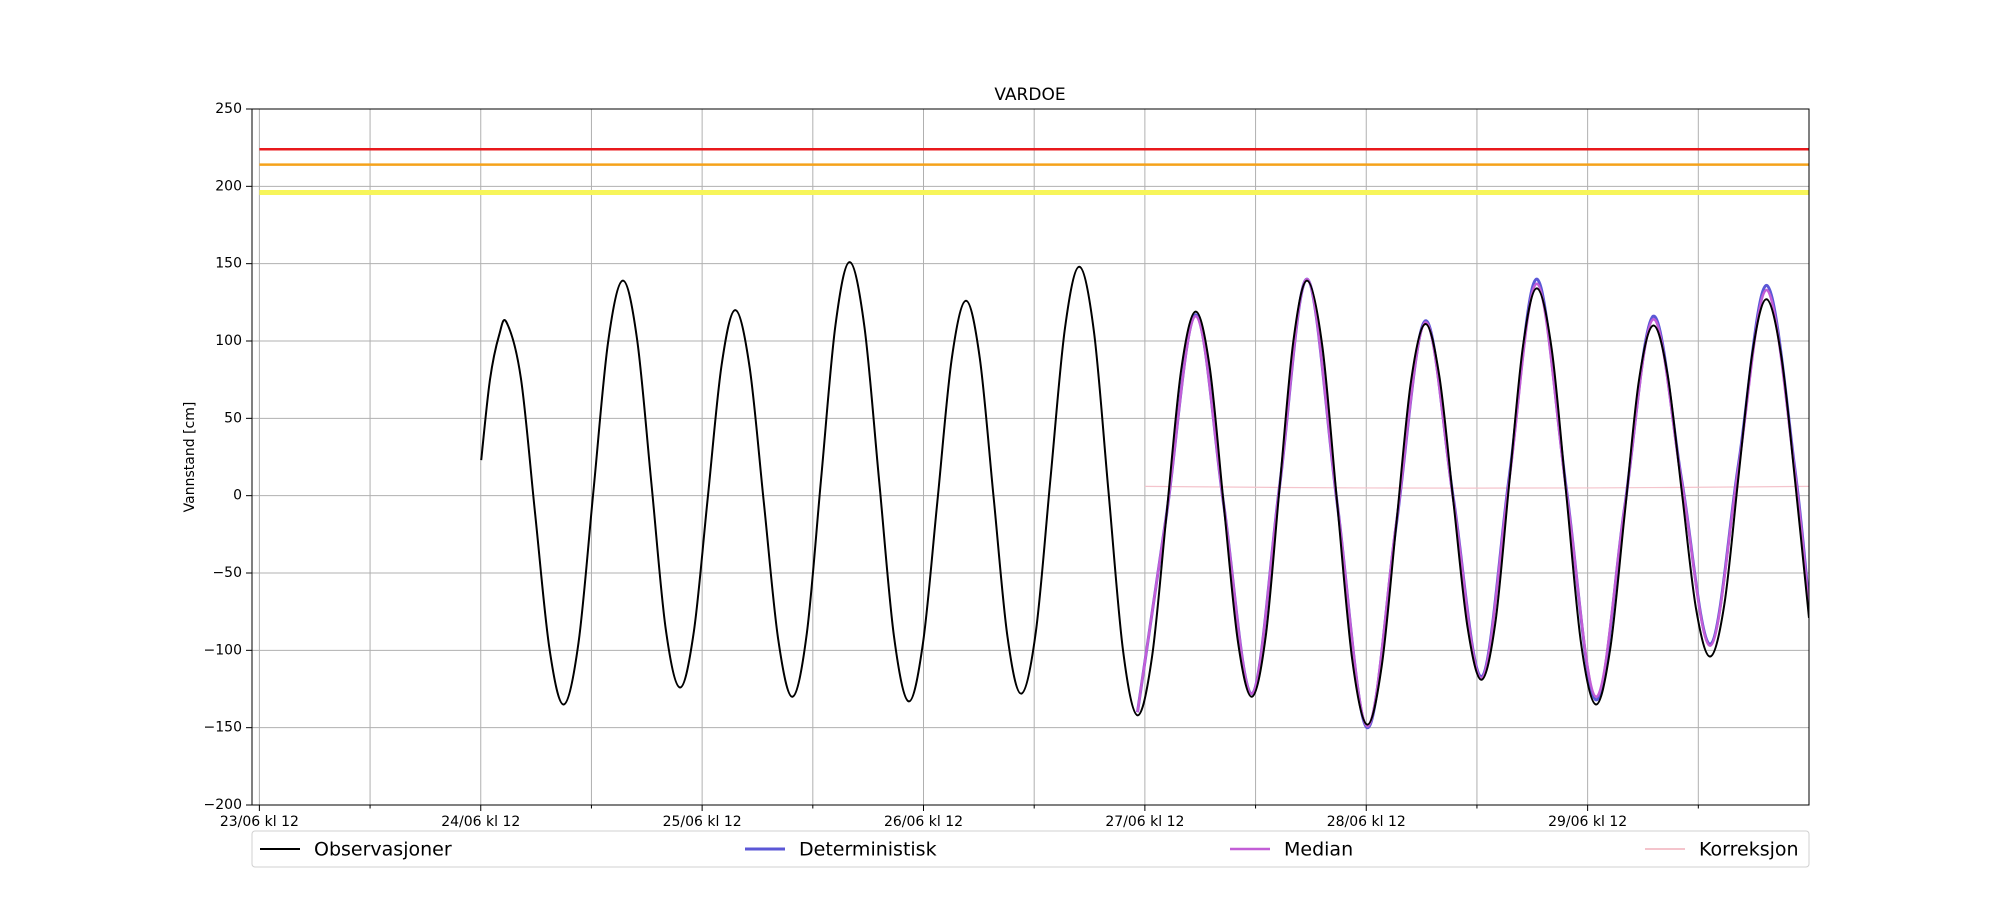  Describe the element at coordinates (223, 650) in the screenshot. I see `y-tick-label: −100` at that location.